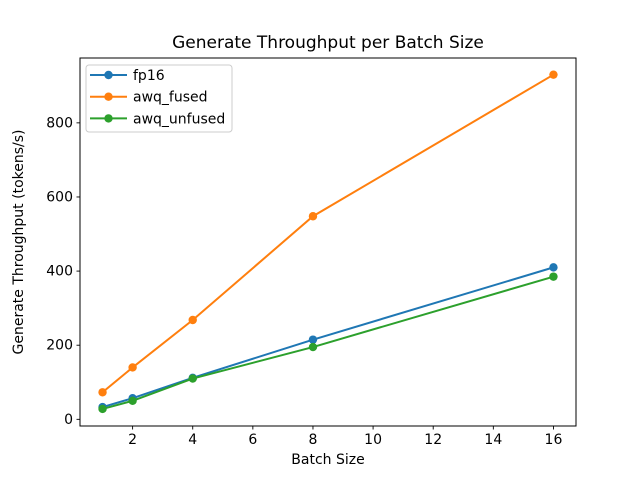  What do you see at coordinates (192, 440) in the screenshot?
I see `x-tick-label: 4` at bounding box center [192, 440].